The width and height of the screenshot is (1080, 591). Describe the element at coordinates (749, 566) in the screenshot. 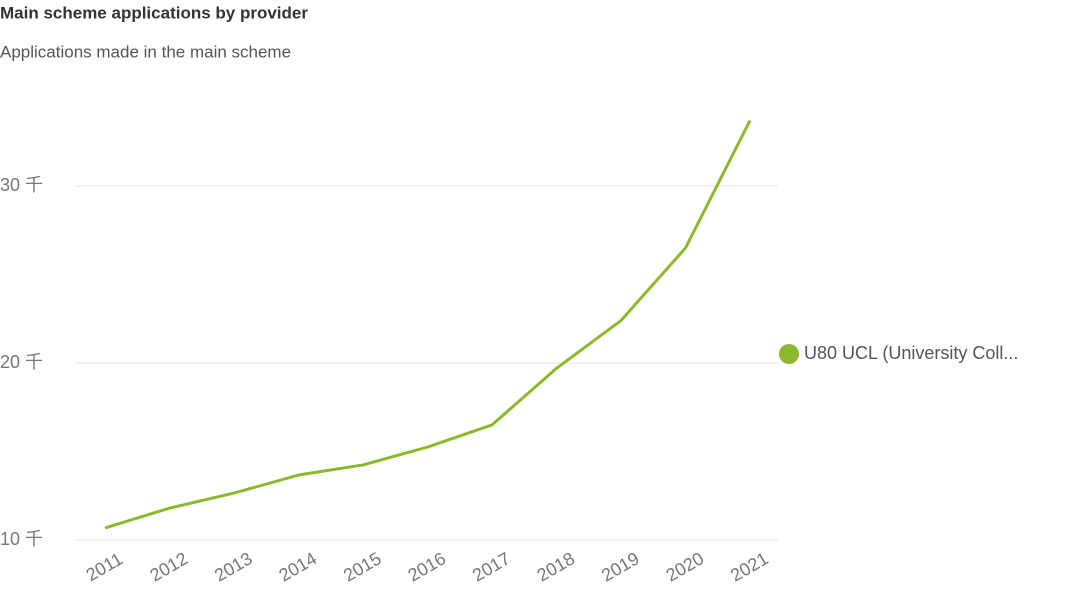

I see `x-tick-label: 2021` at that location.